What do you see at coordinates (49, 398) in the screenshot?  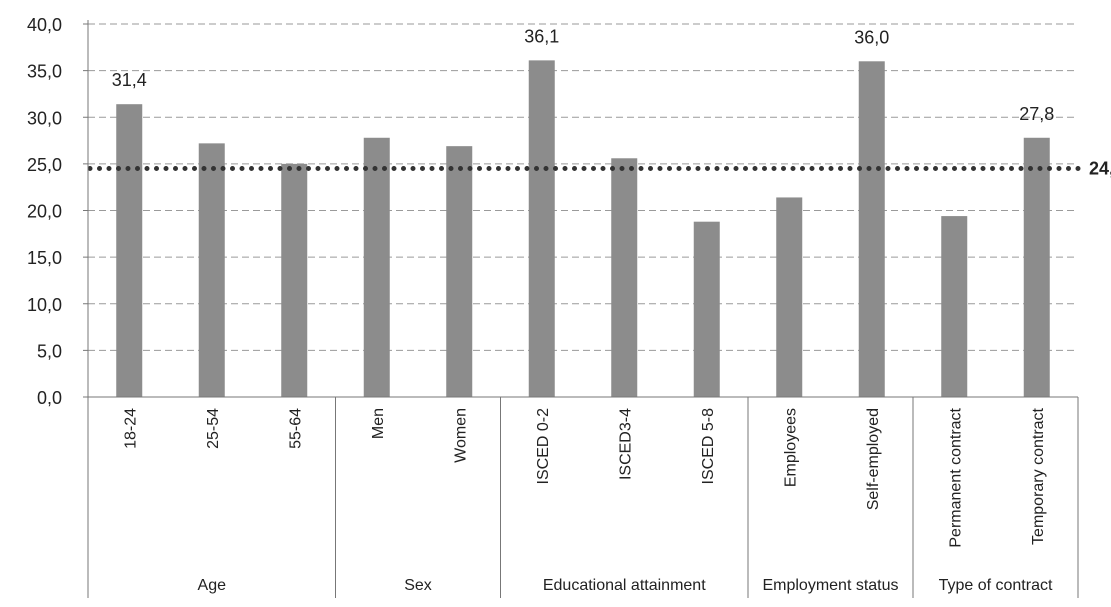 I see `y-tick-label: 0,0` at bounding box center [49, 398].